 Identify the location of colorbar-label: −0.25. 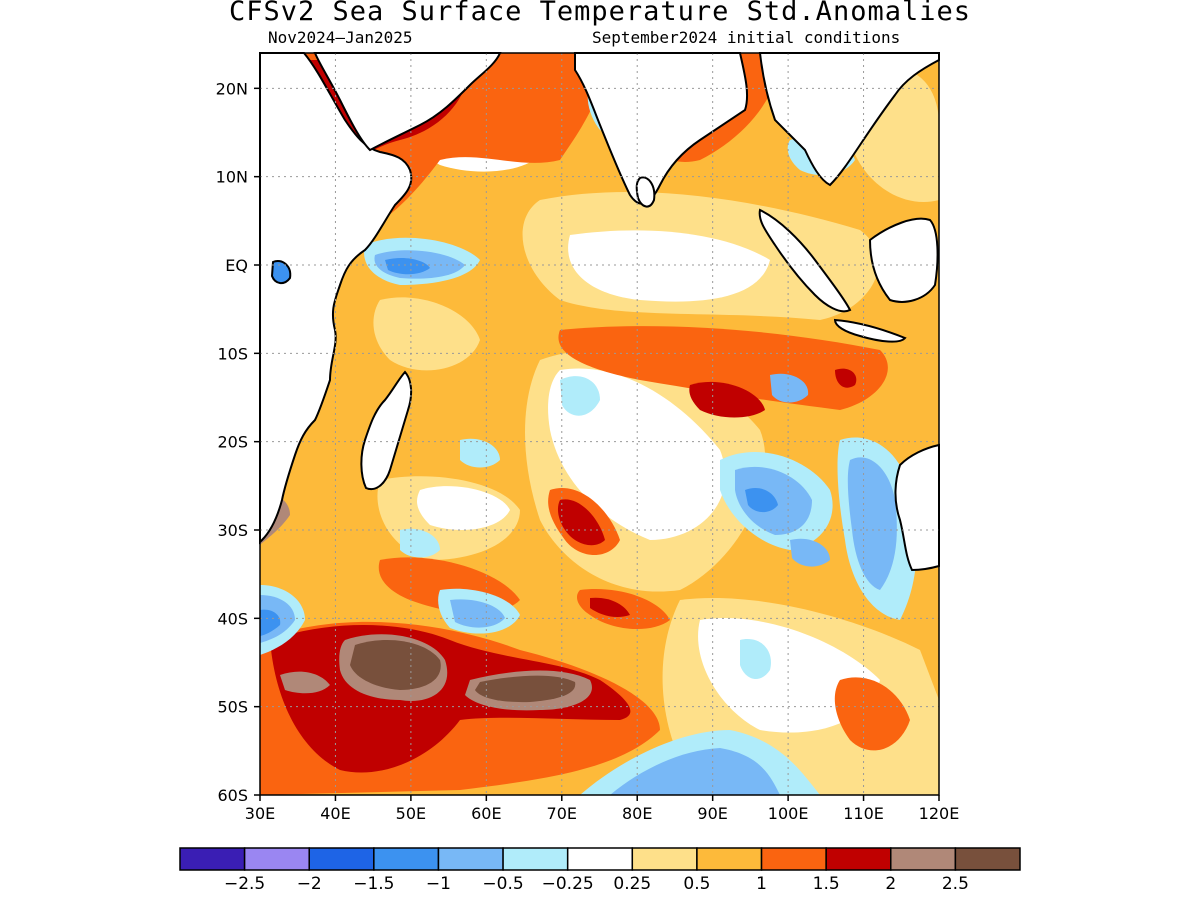
(568, 884).